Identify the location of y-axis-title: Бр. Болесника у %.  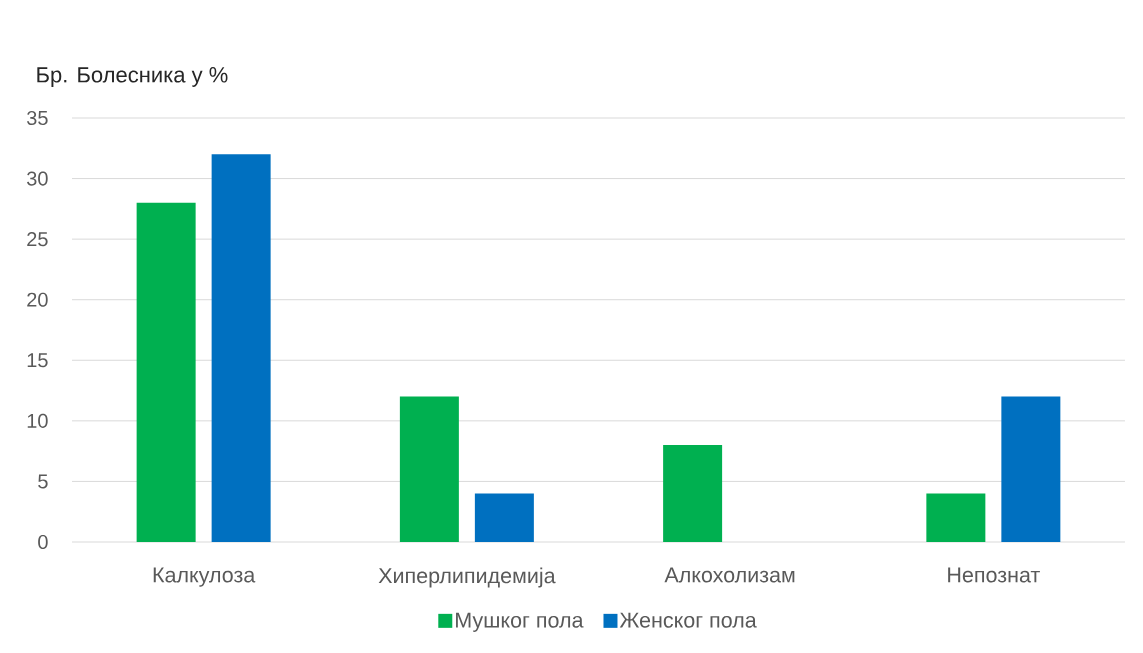
(132, 77).